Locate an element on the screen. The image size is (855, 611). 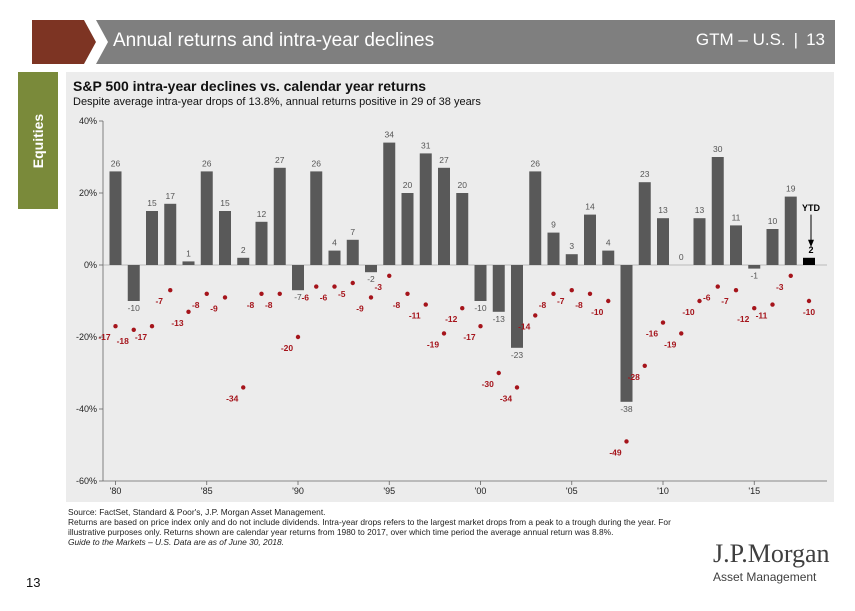
header-accent is located at coordinates (70, 42).